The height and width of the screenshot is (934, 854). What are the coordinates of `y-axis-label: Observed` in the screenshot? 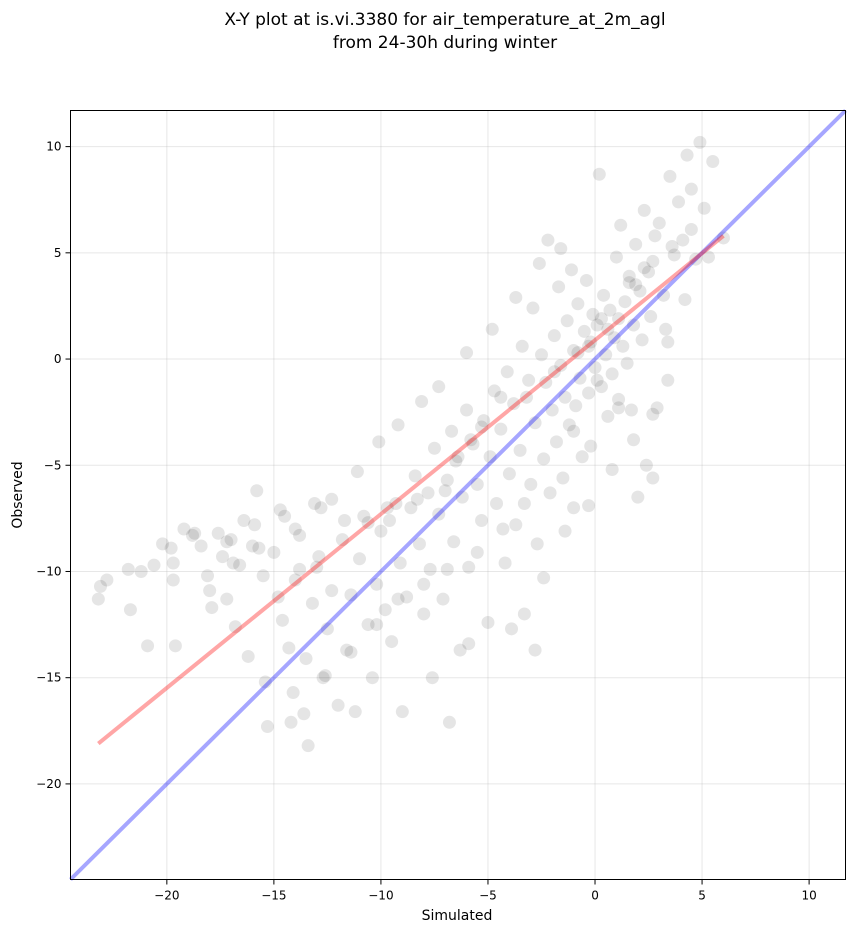 It's located at (18, 494).